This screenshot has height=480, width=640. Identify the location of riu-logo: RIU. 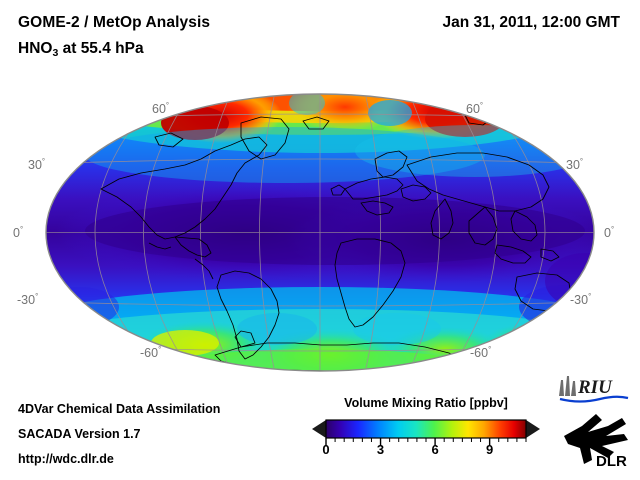
(594, 389).